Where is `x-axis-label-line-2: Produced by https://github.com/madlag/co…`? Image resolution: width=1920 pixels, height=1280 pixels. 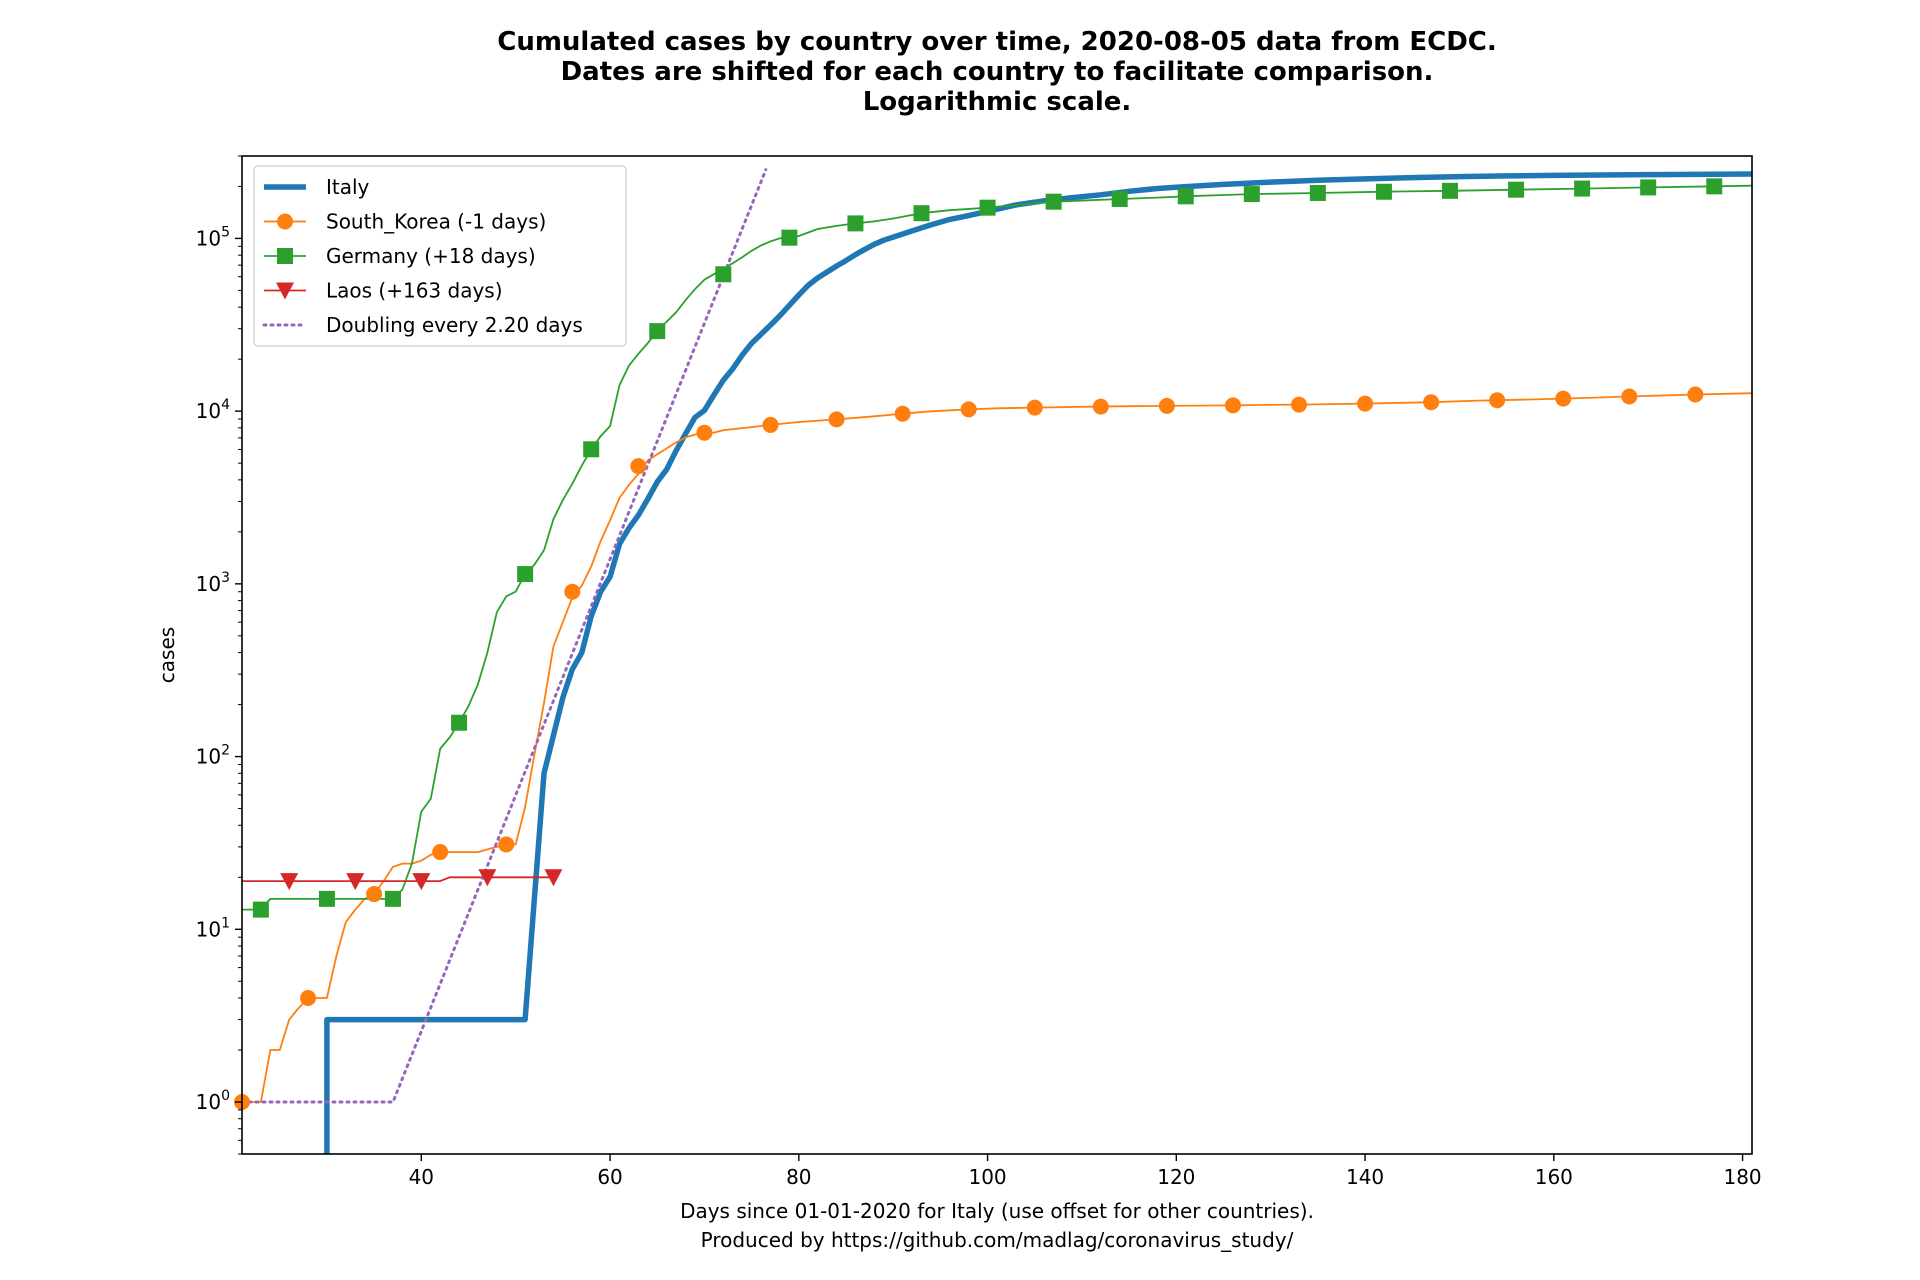
x-axis-label-line-2: Produced by https://github.com/madlag/co… is located at coordinates (997, 1240).